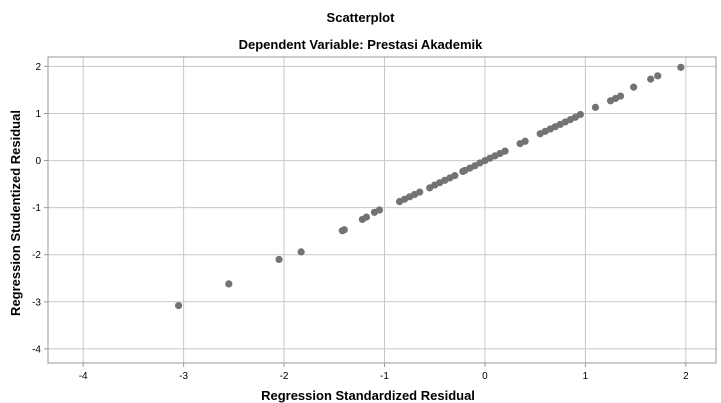  I want to click on x-tick-label: -1, so click(384, 376).